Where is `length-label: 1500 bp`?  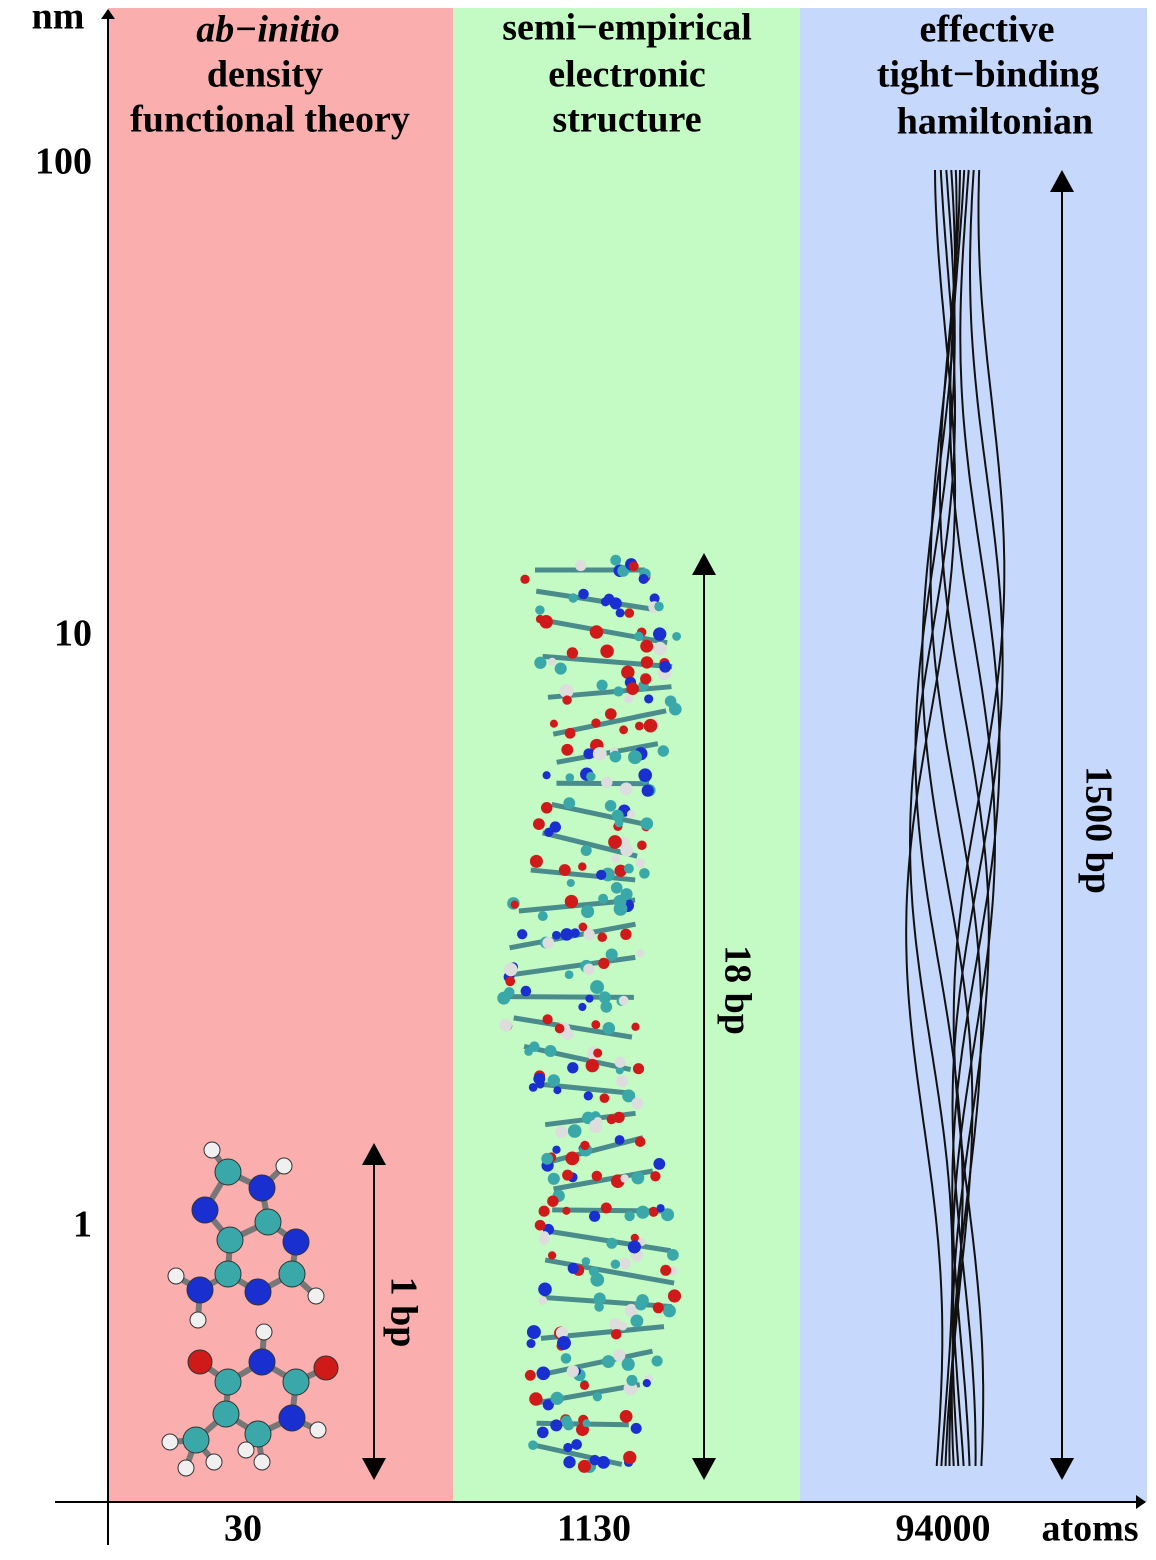
length-label: 1500 bp is located at coordinates (1098, 830).